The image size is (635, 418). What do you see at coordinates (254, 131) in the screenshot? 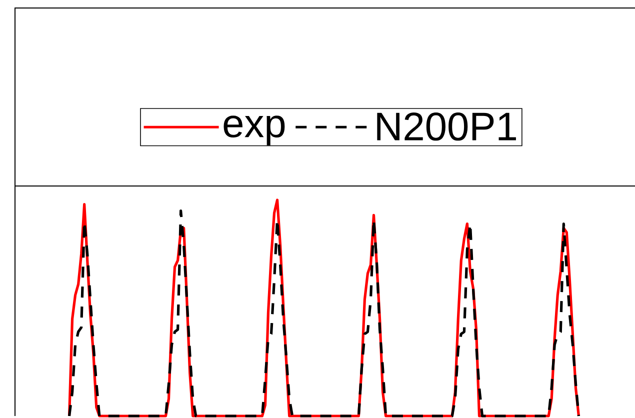
I see `legend-label: exp` at bounding box center [254, 131].